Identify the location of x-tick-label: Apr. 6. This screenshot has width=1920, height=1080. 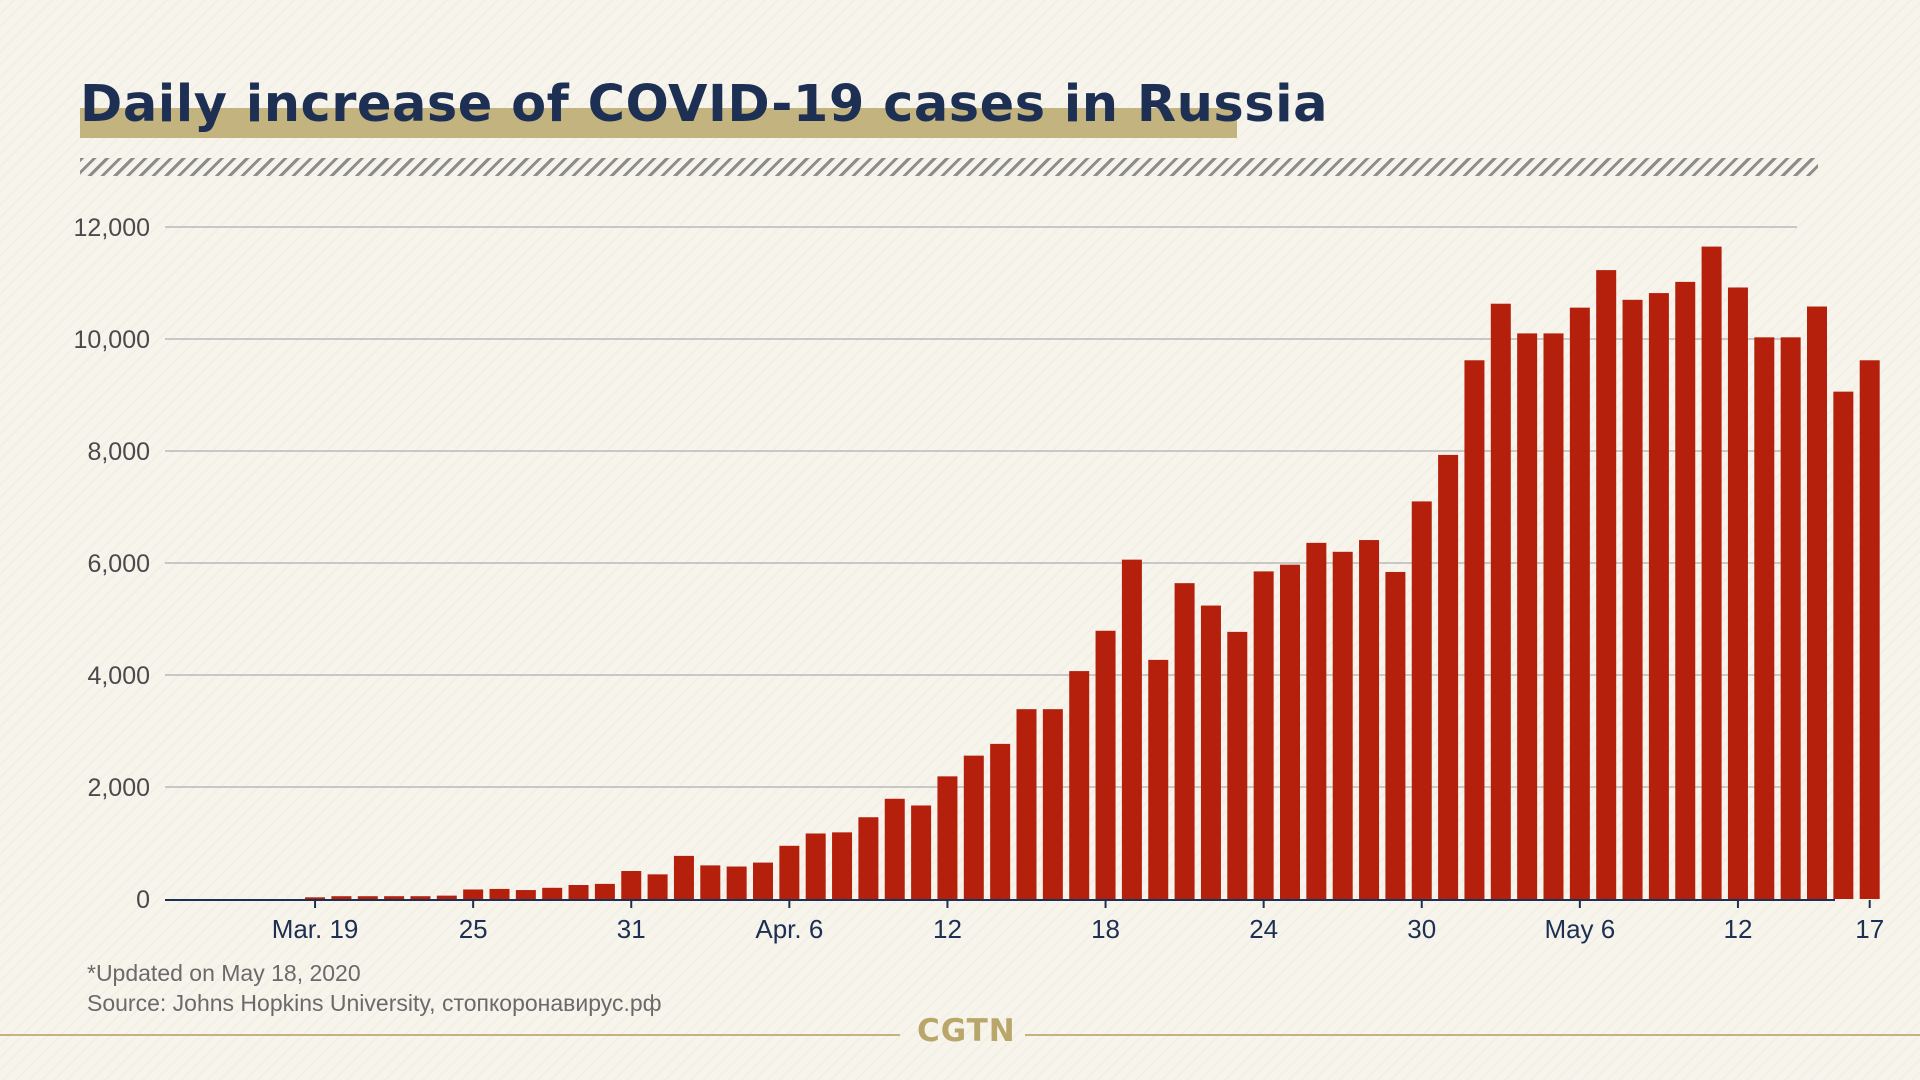
(789, 929).